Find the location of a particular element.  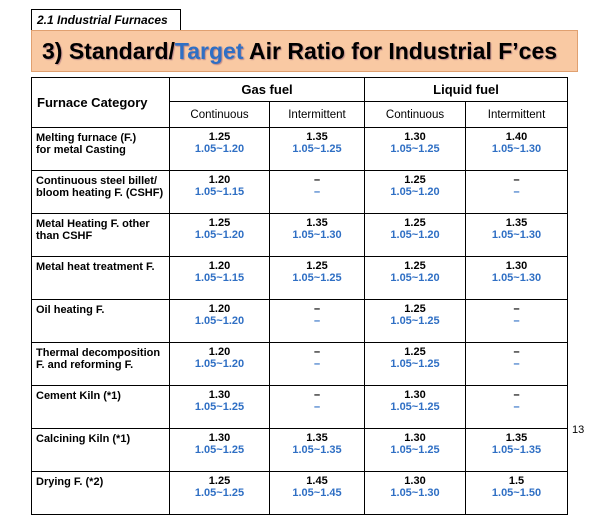

target-air-ratio: 1.05~1.35 is located at coordinates (516, 450).